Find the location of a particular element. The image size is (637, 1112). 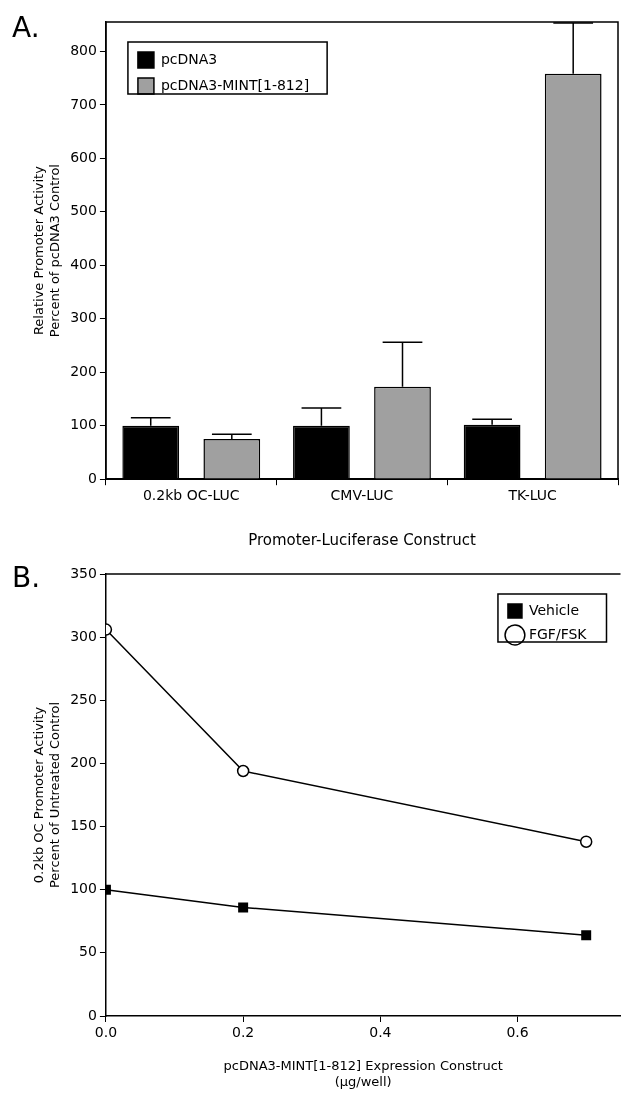

y-tick-label: 150 is located at coordinates (83, 825).